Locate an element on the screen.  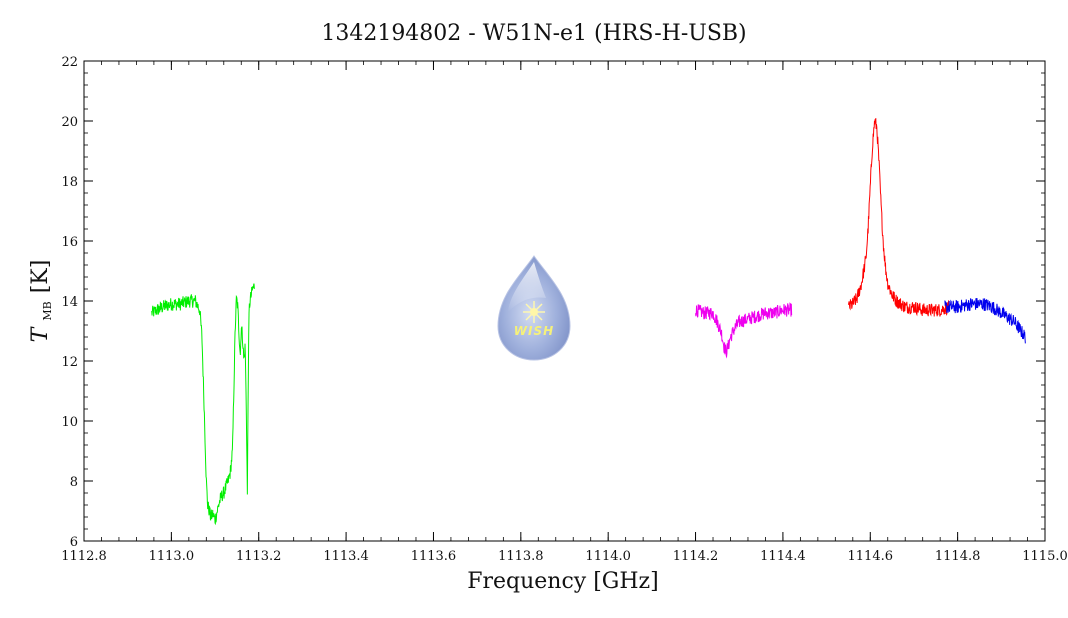
y-tick-label: 20 is located at coordinates (69, 122).